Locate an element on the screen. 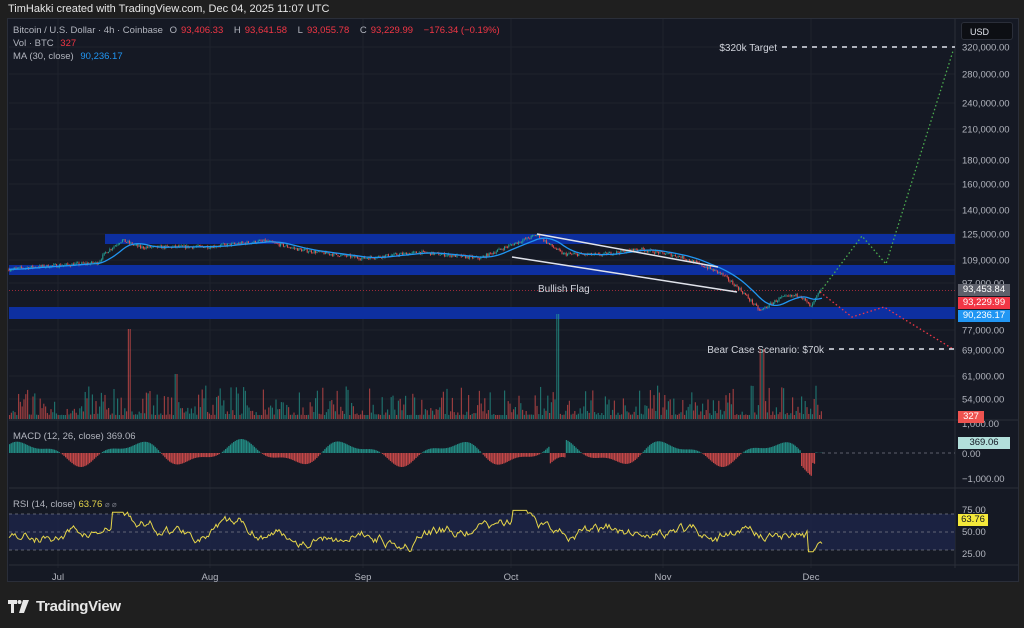 The height and width of the screenshot is (628, 1024). macd-histogram is located at coordinates (416, 457).